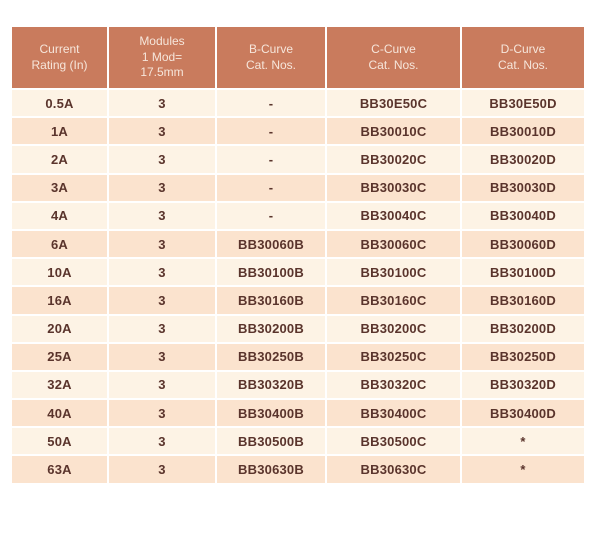  I want to click on header-c-curve-line2: Cat. Nos., so click(393, 64).